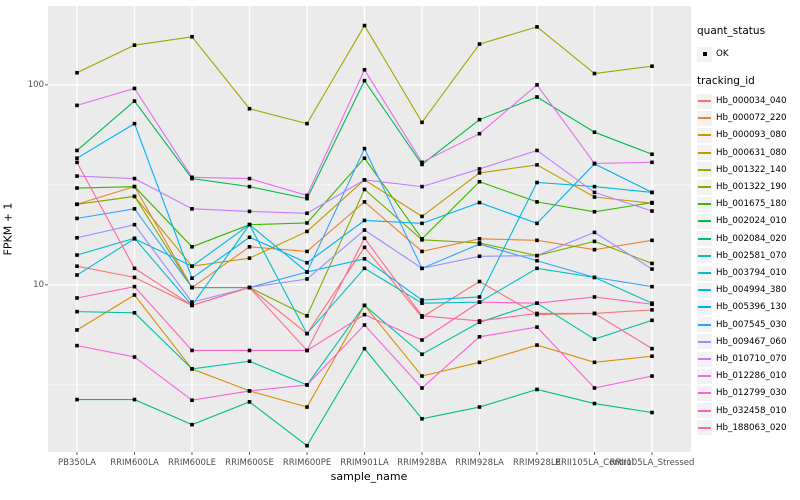  Describe the element at coordinates (751, 135) in the screenshot. I see `legend-entry-label: Hb_000093_080` at that location.